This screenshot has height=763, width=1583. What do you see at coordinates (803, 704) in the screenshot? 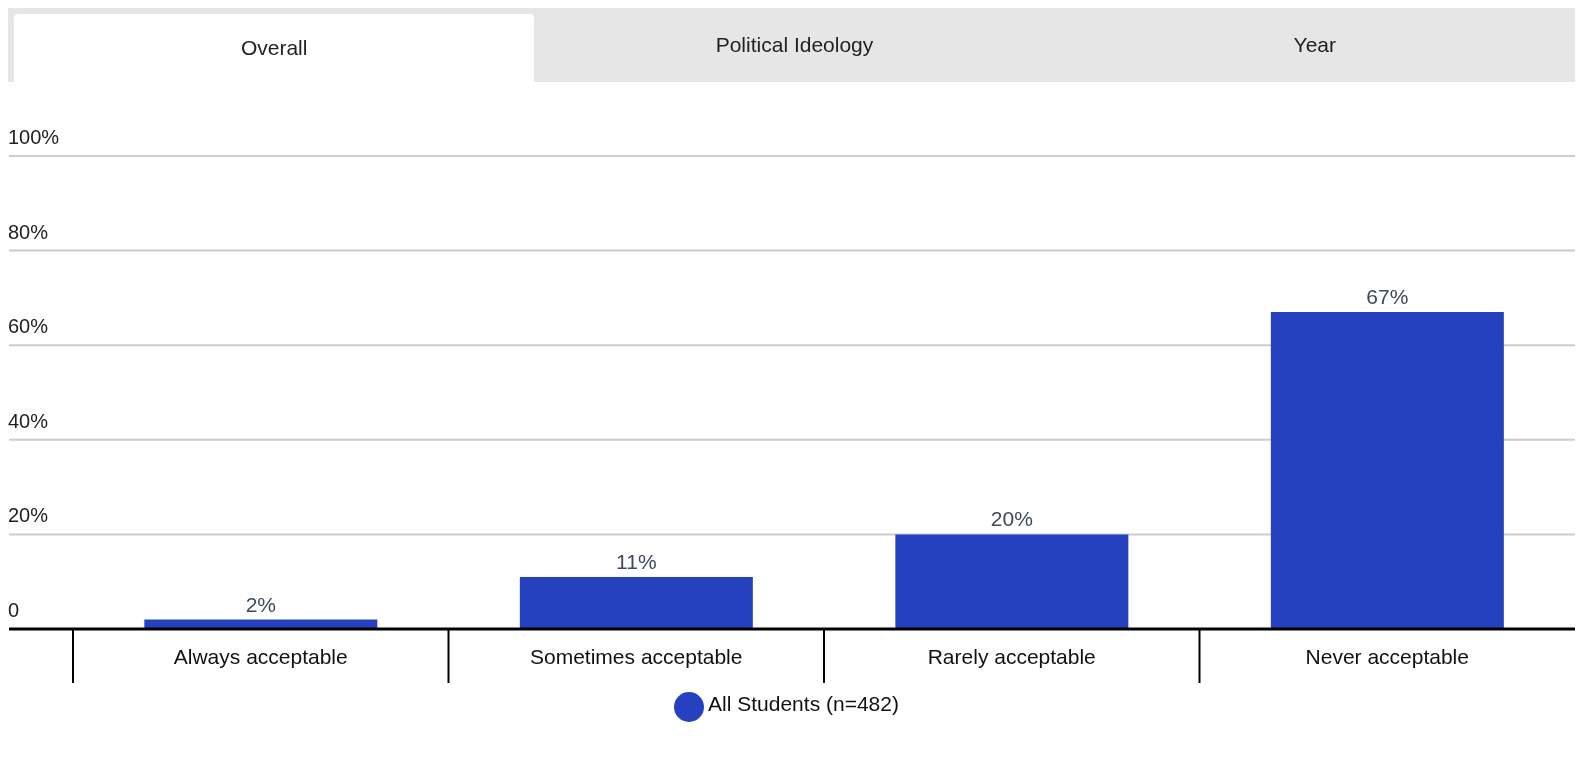
I see `legend-label: All Students (n=482)` at bounding box center [803, 704].